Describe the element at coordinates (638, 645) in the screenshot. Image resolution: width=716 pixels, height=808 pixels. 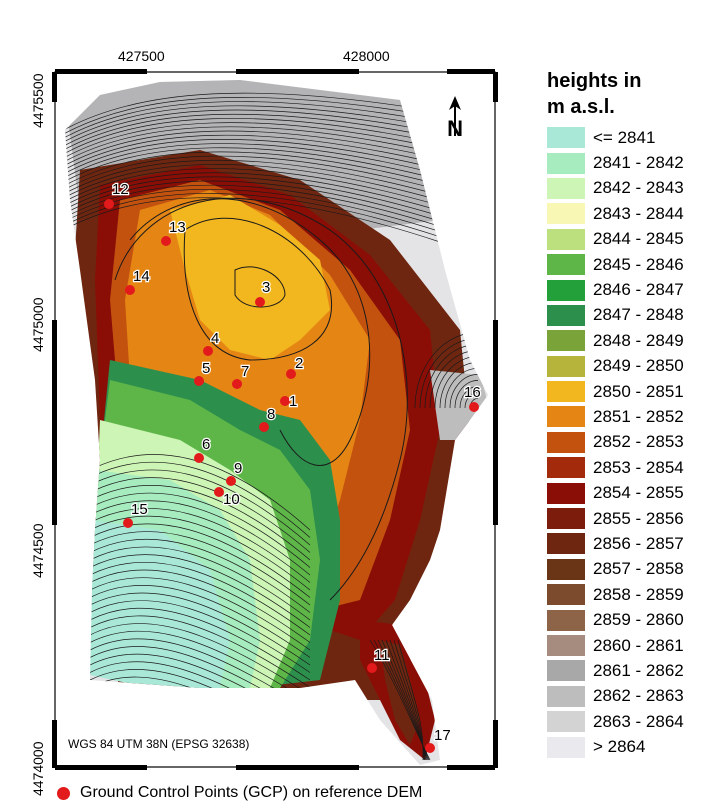
I see `legend-label: 2860 - 2861` at that location.